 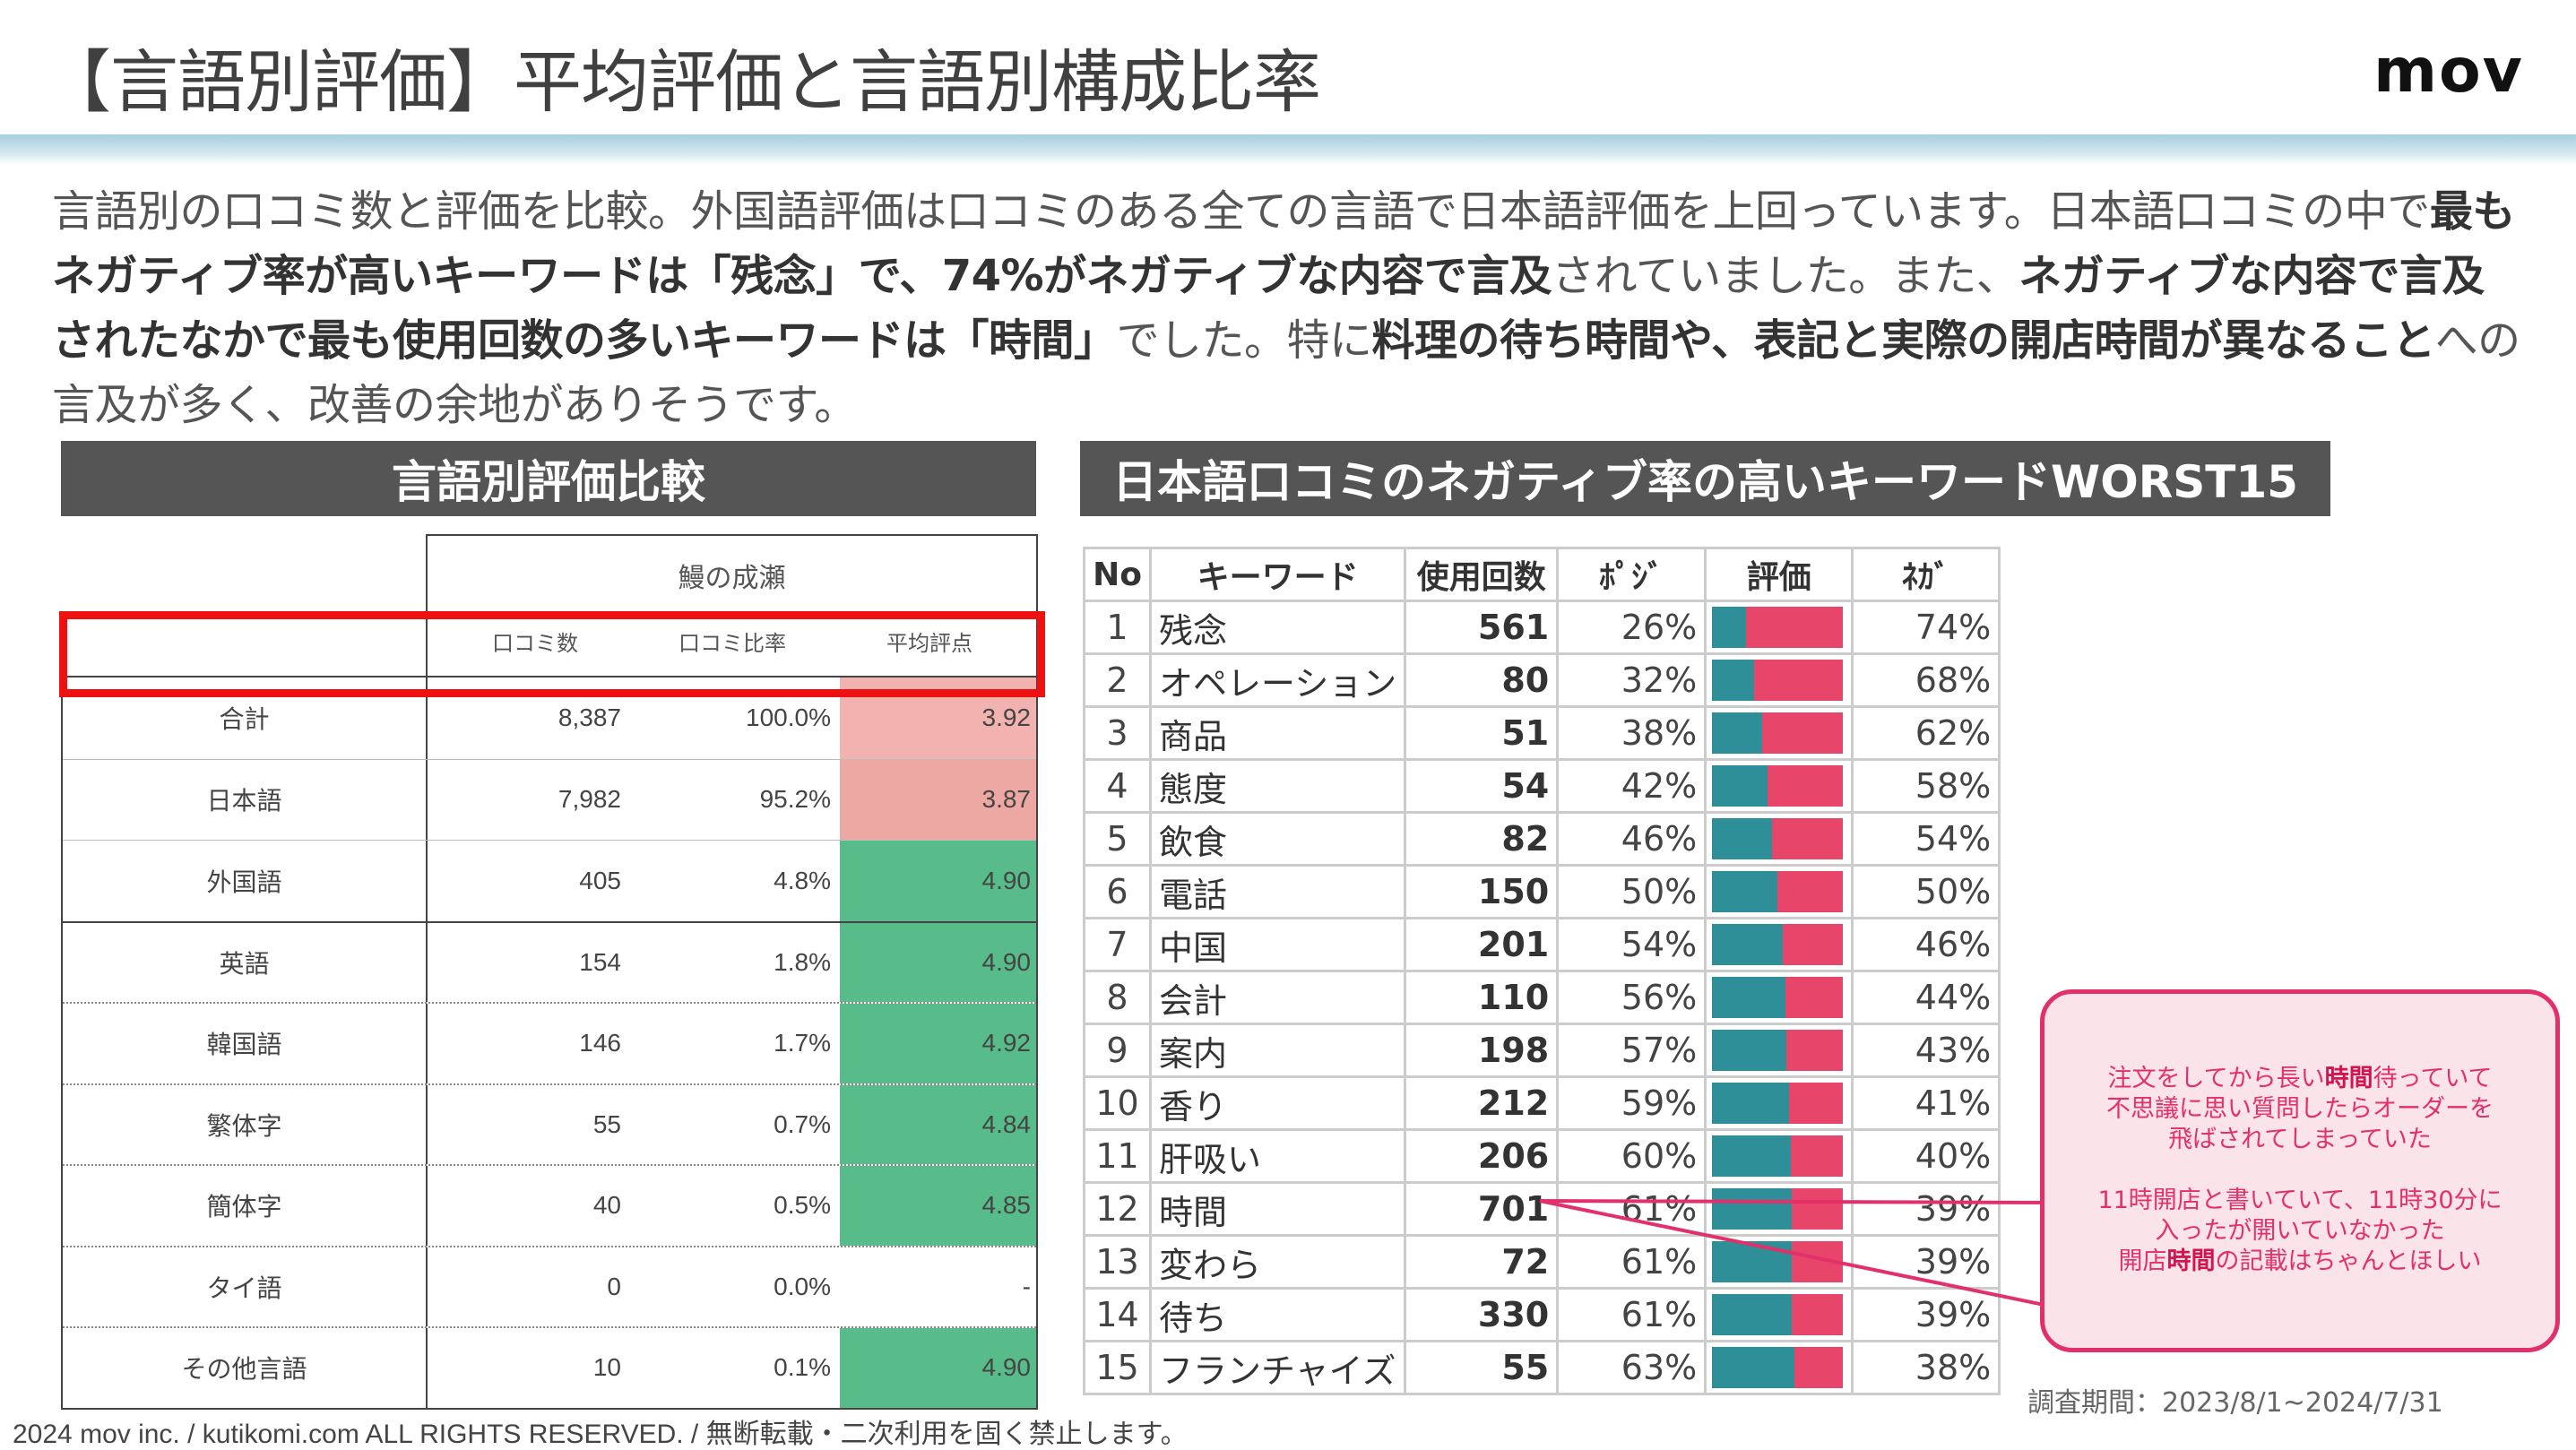 I want to click on column-header-no: No, so click(x=1117, y=574).